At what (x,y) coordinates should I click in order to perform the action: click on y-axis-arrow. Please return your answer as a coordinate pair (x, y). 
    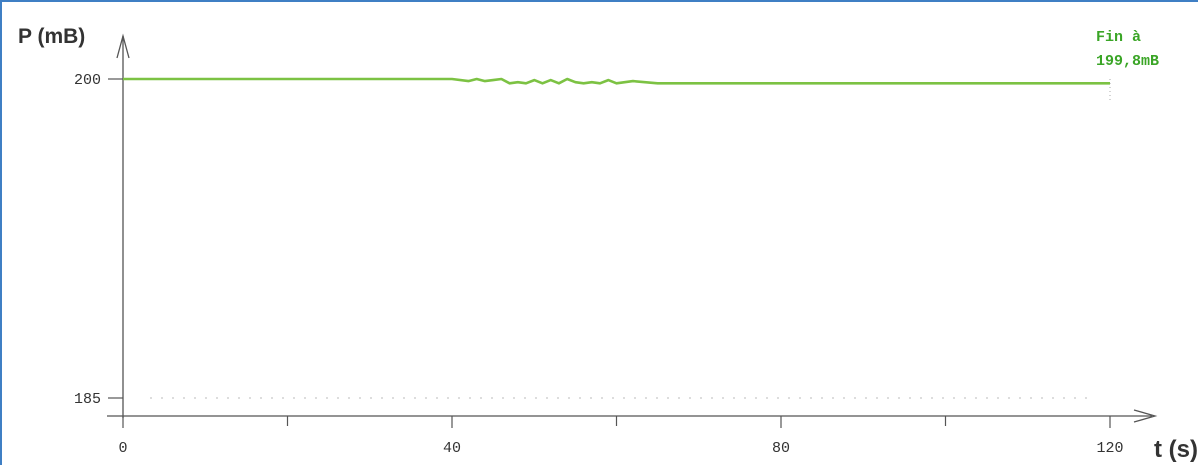
    Looking at the image, I should click on (123, 46).